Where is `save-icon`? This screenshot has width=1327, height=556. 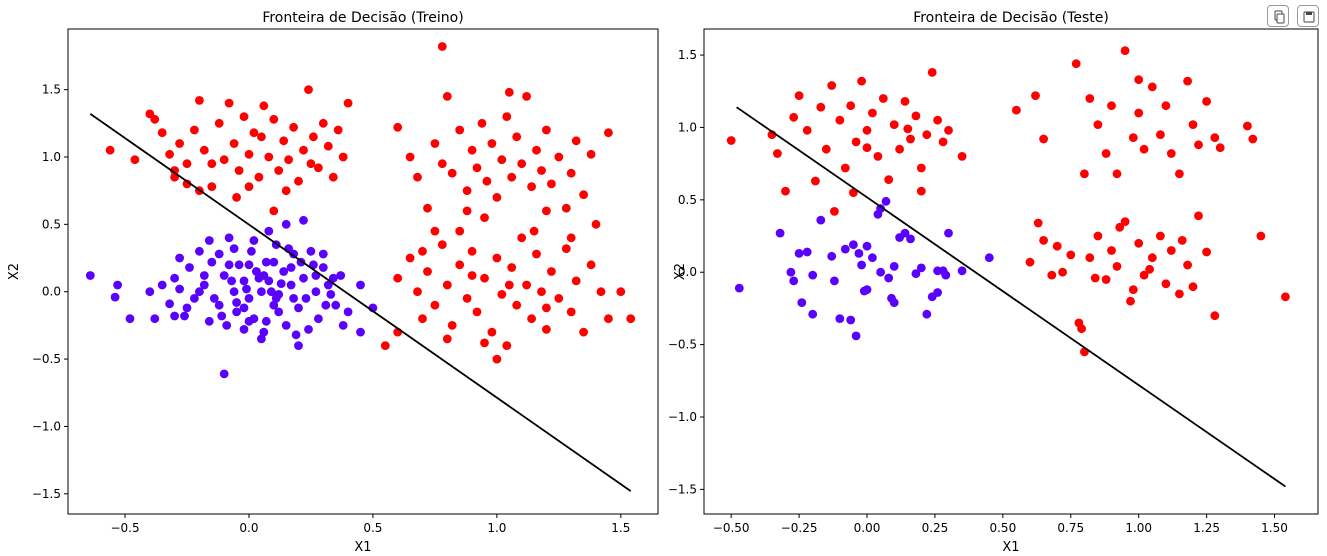 save-icon is located at coordinates (1309, 17).